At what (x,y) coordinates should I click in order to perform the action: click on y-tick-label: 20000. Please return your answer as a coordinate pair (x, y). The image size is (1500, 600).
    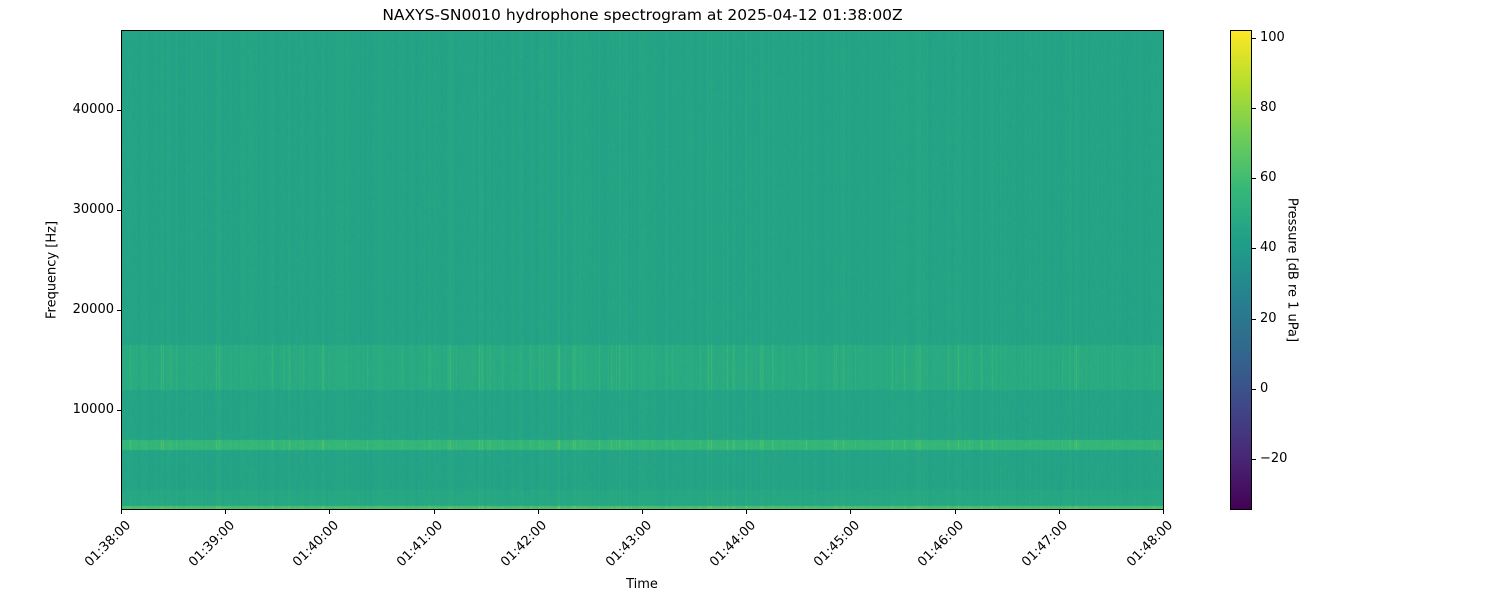
    Looking at the image, I should click on (93, 309).